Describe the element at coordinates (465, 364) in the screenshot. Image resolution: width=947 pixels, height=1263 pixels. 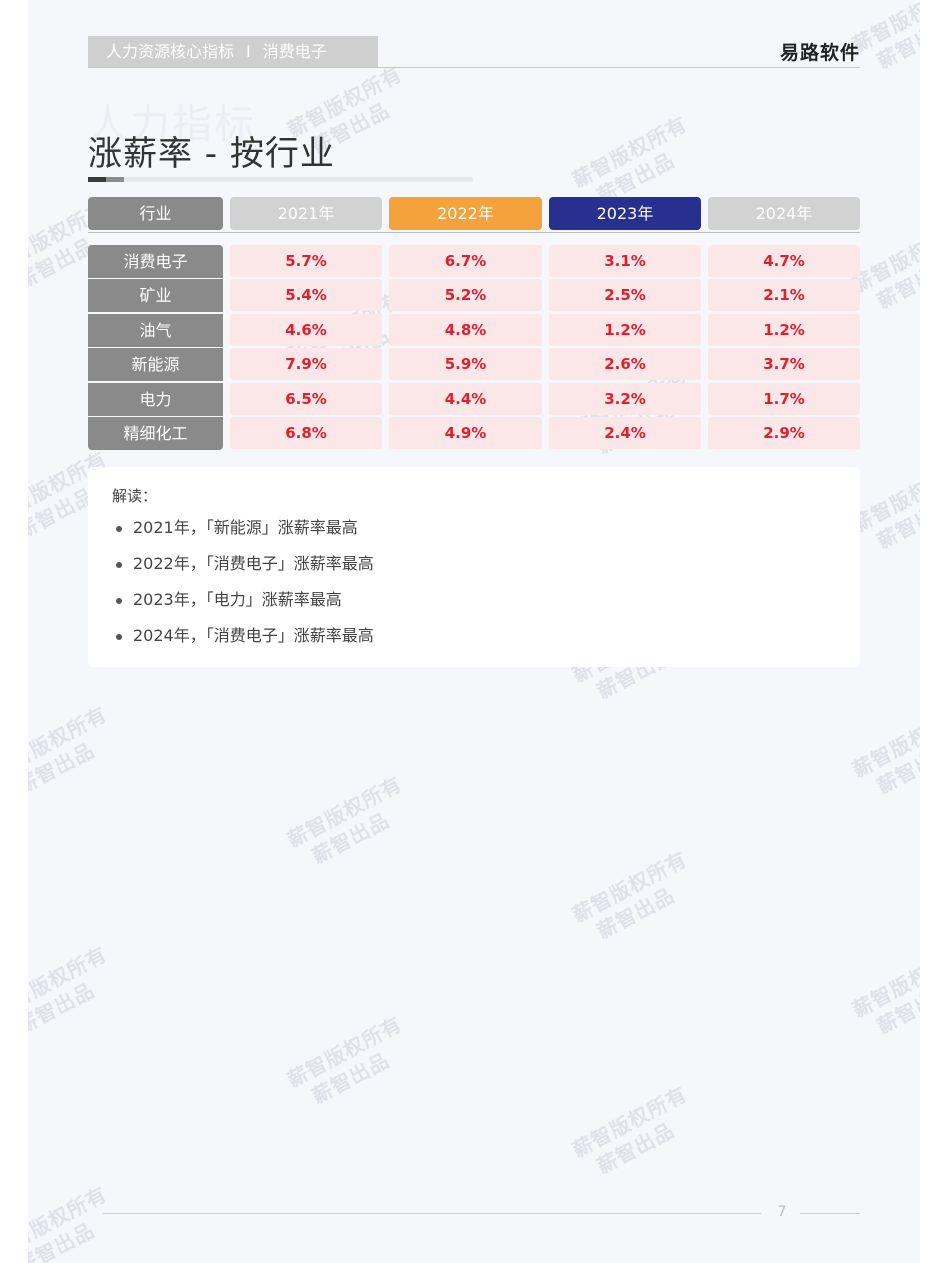
I see `rate-cell: 5.9%` at that location.